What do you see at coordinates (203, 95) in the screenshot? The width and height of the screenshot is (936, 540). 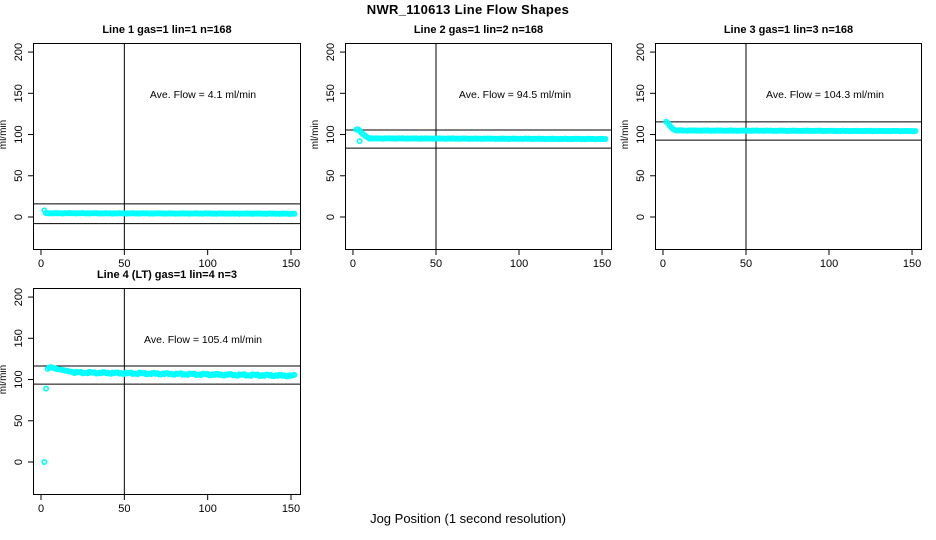 I see `ave-flow-annotation: Ave. Flow = 4.1 ml/min` at bounding box center [203, 95].